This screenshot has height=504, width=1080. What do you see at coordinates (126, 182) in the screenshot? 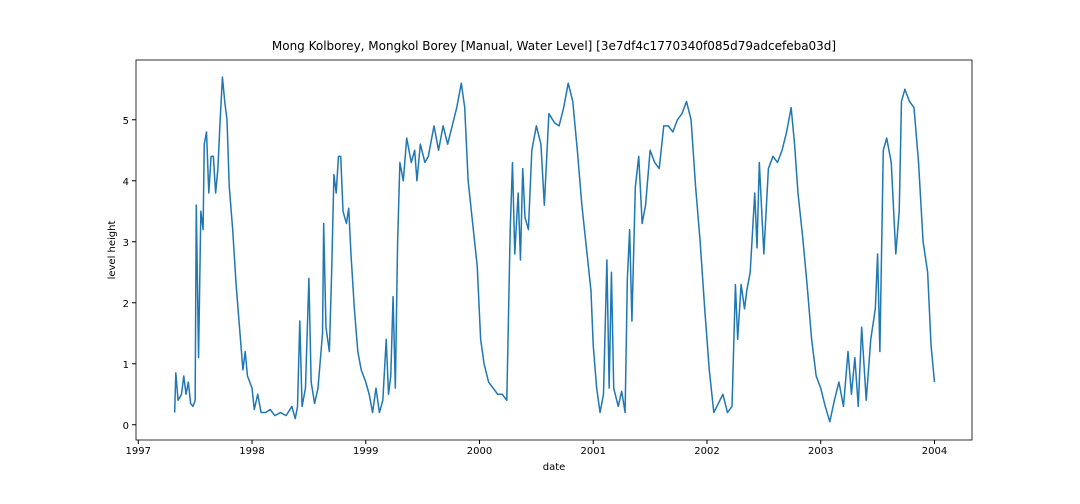
I see `y-tick-label: 4` at bounding box center [126, 182].